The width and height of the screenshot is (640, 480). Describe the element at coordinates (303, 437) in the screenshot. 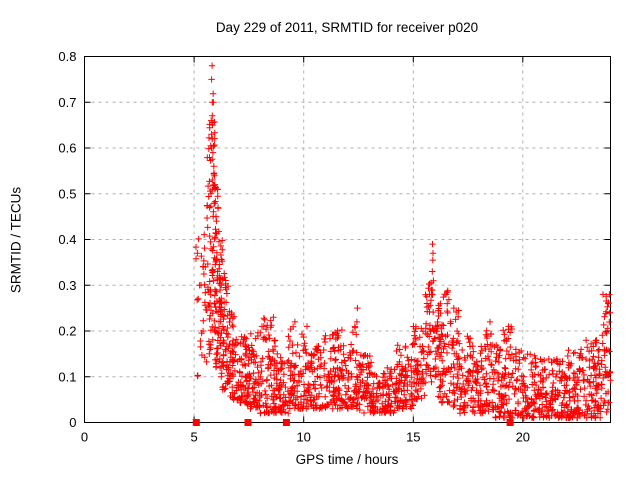

I see `x-tick-label: 10` at that location.